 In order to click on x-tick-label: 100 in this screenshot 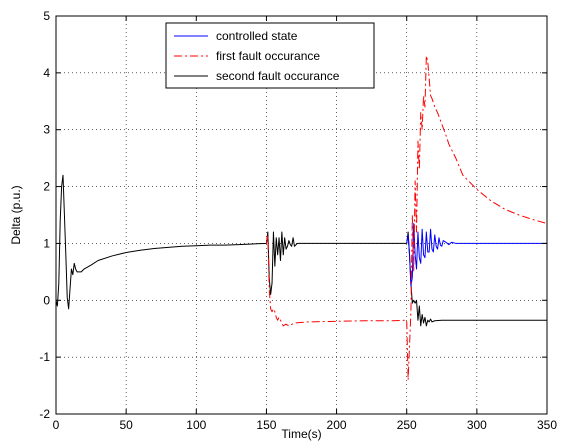, I will do `click(196, 425)`.